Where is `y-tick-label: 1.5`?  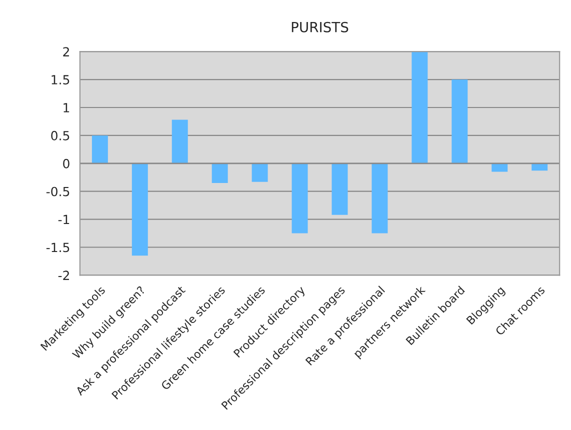
y-tick-label: 1.5 is located at coordinates (61, 79).